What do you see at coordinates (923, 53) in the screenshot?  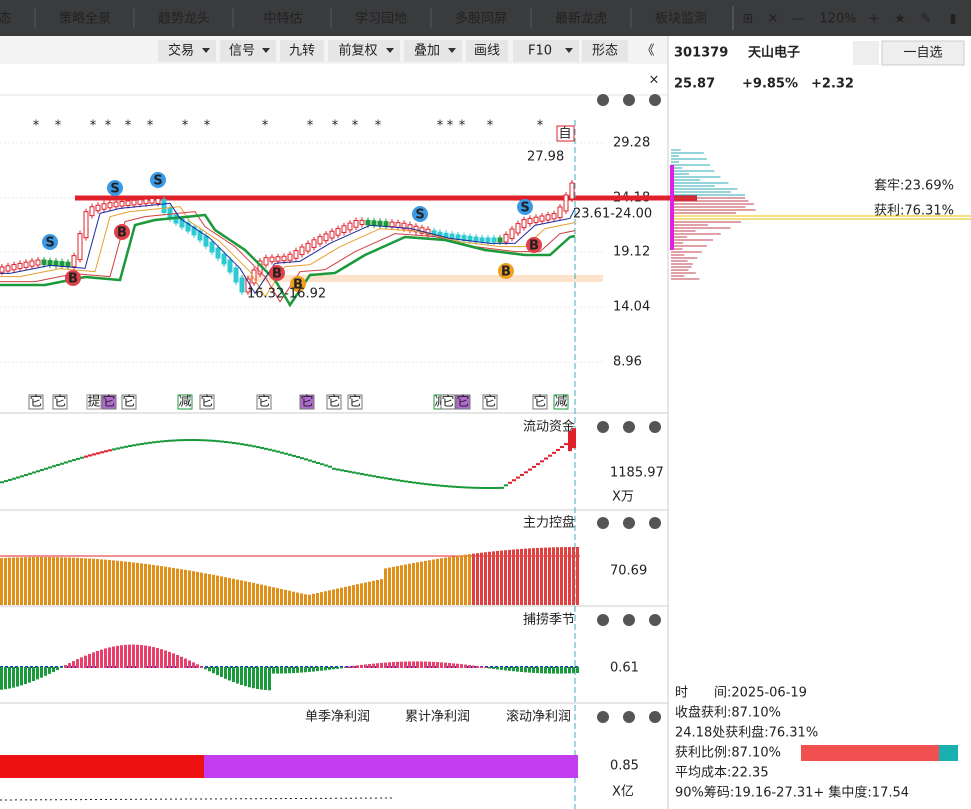 I see `watch-button` at bounding box center [923, 53].